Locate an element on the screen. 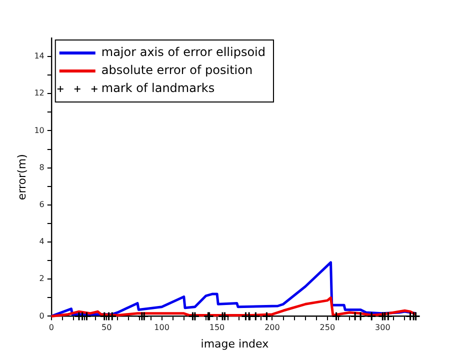 This screenshot has height=357, width=474. legend-label: mark of landmarks is located at coordinates (158, 88).